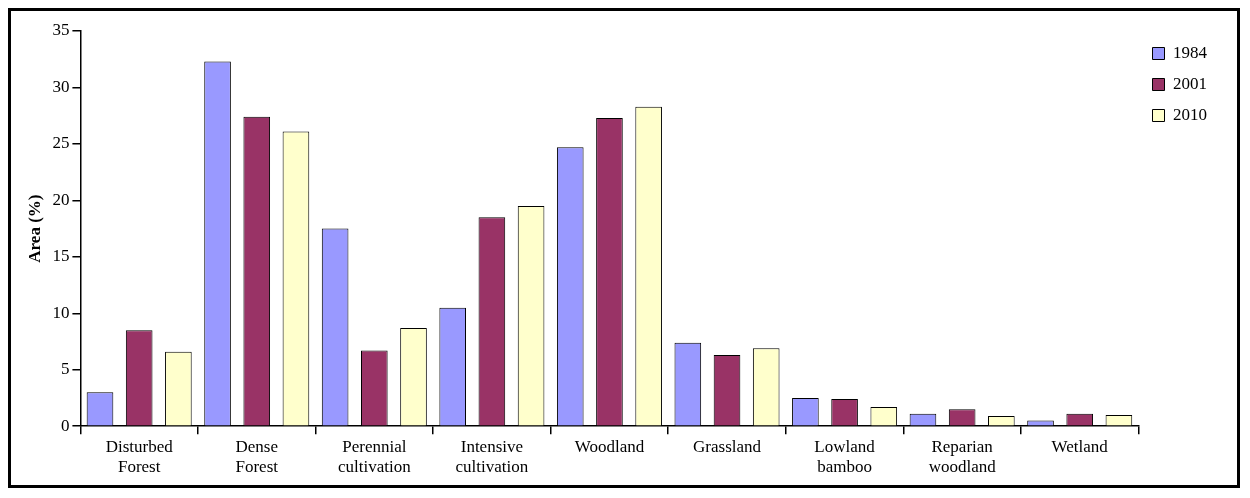 This screenshot has width=1250, height=498. What do you see at coordinates (492, 456) in the screenshot?
I see `x-tick-label: Intensive cultivation` at bounding box center [492, 456].